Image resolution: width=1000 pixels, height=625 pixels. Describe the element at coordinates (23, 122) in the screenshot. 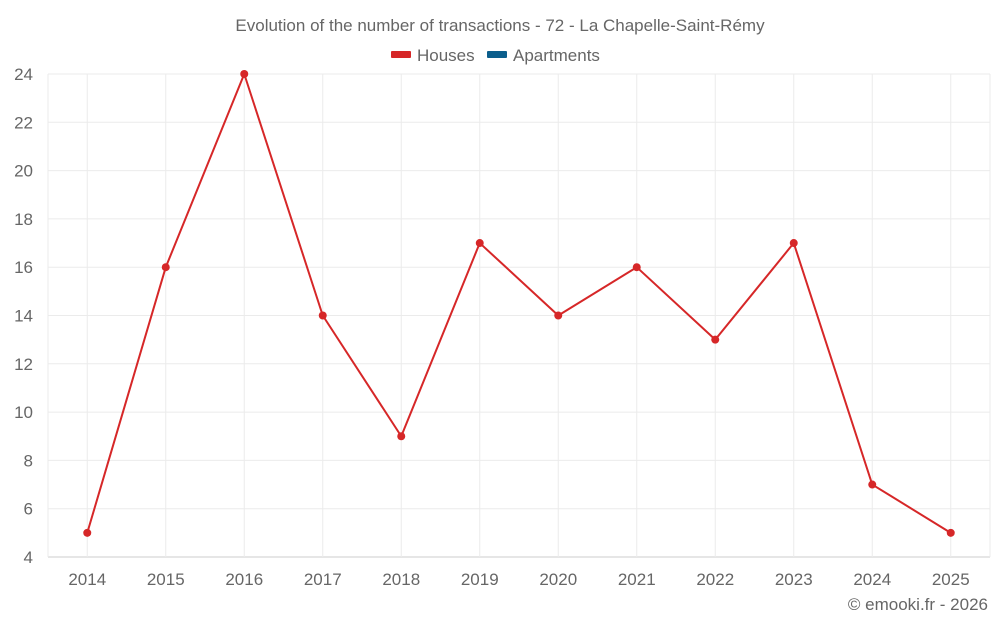

I see `y-tick-label: 22` at that location.